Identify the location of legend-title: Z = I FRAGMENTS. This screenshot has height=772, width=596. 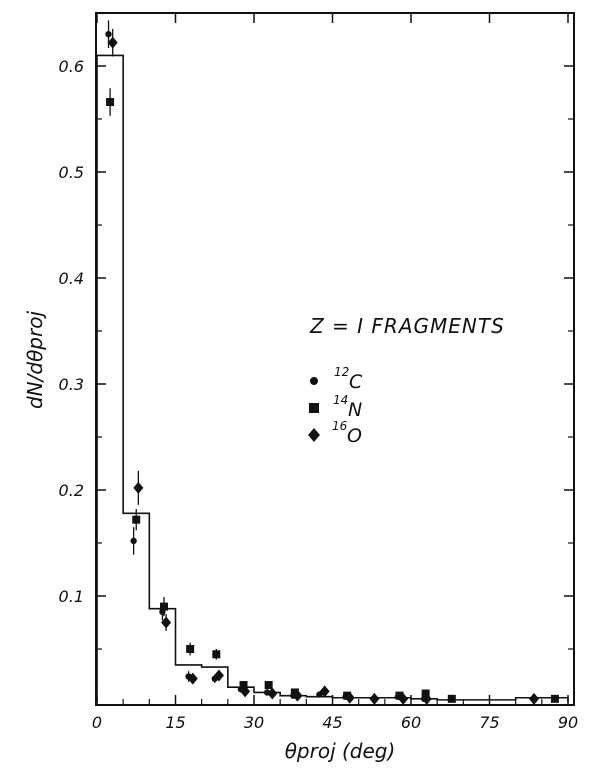
(407, 326).